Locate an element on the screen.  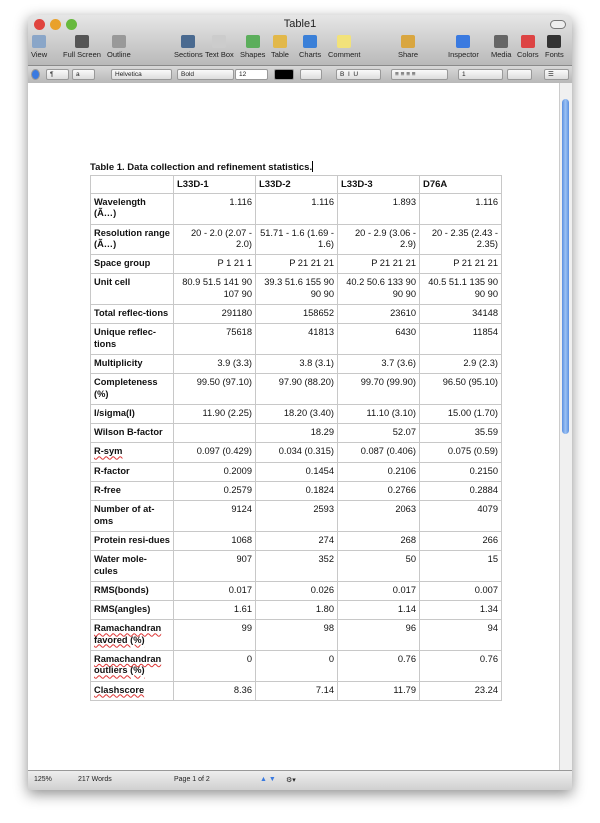
row-label: R-free is located at coordinates (132, 491).